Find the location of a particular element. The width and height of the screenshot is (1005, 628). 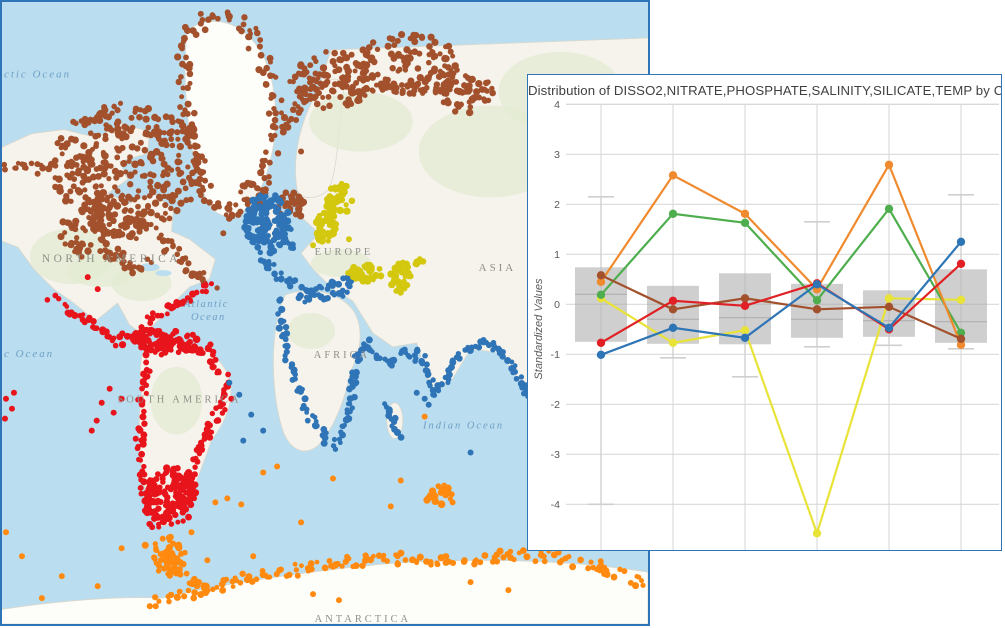

map-label: NORTH AMERICA is located at coordinates (111, 259).